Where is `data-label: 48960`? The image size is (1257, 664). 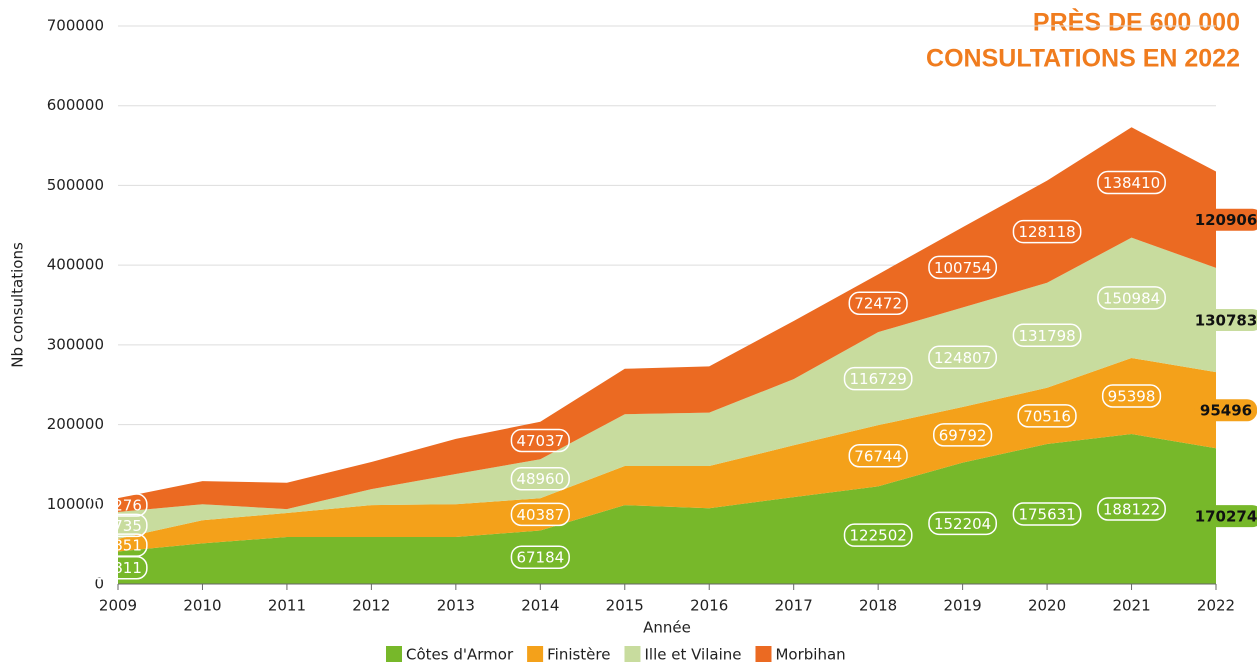 data-label: 48960 is located at coordinates (540, 478).